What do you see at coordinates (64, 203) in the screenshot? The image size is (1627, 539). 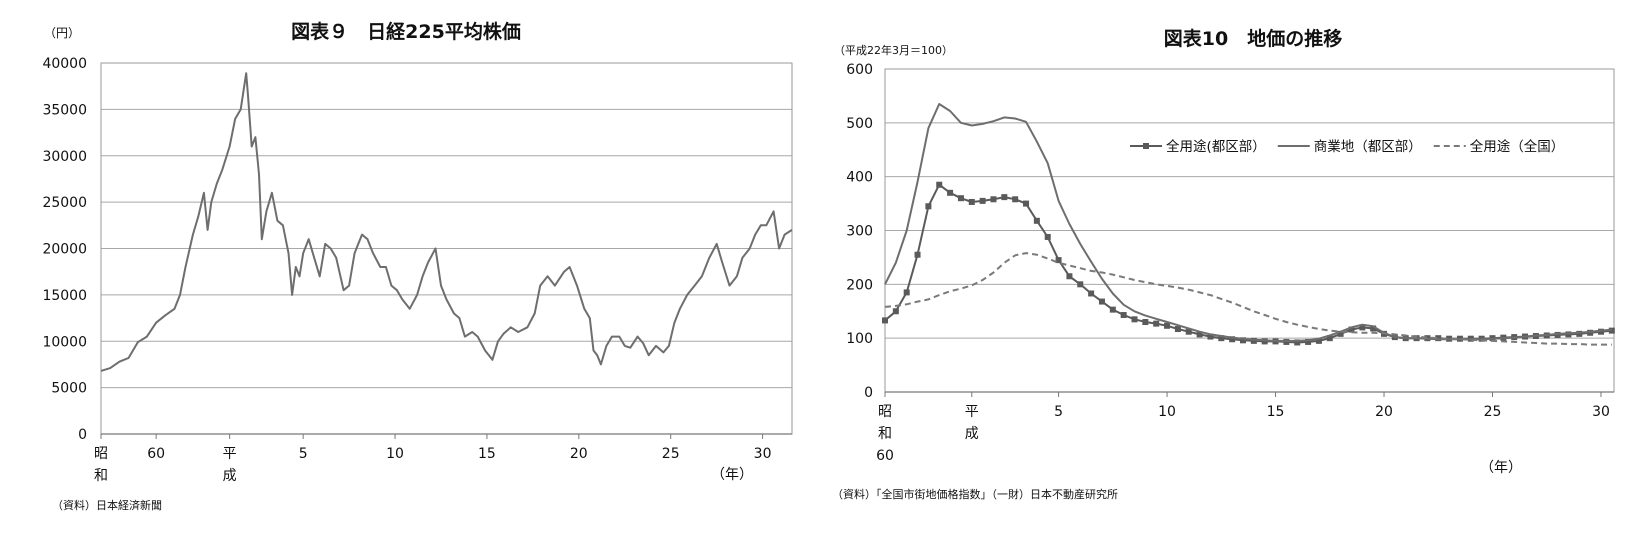 I see `y-tick-label: 25000` at bounding box center [64, 203].